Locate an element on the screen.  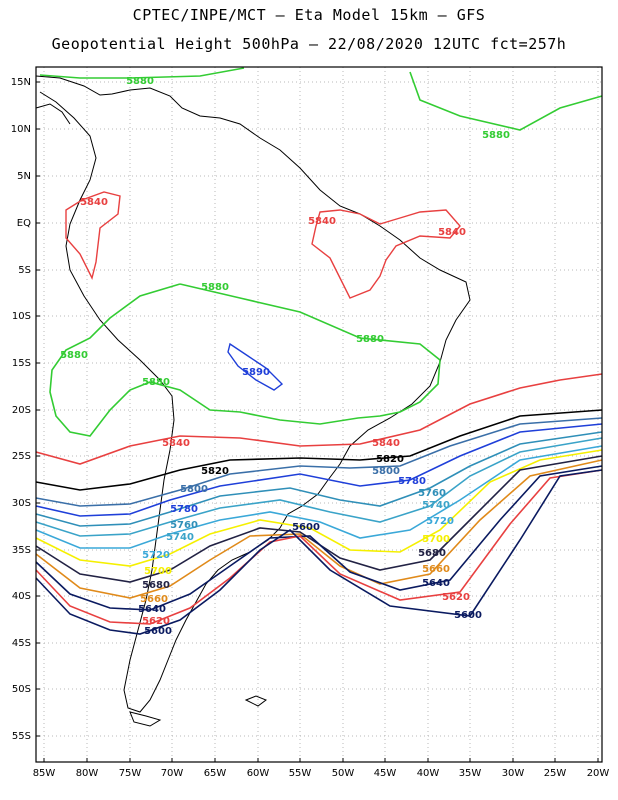
lat-tick-label: 15N is located at coordinates (21, 82).